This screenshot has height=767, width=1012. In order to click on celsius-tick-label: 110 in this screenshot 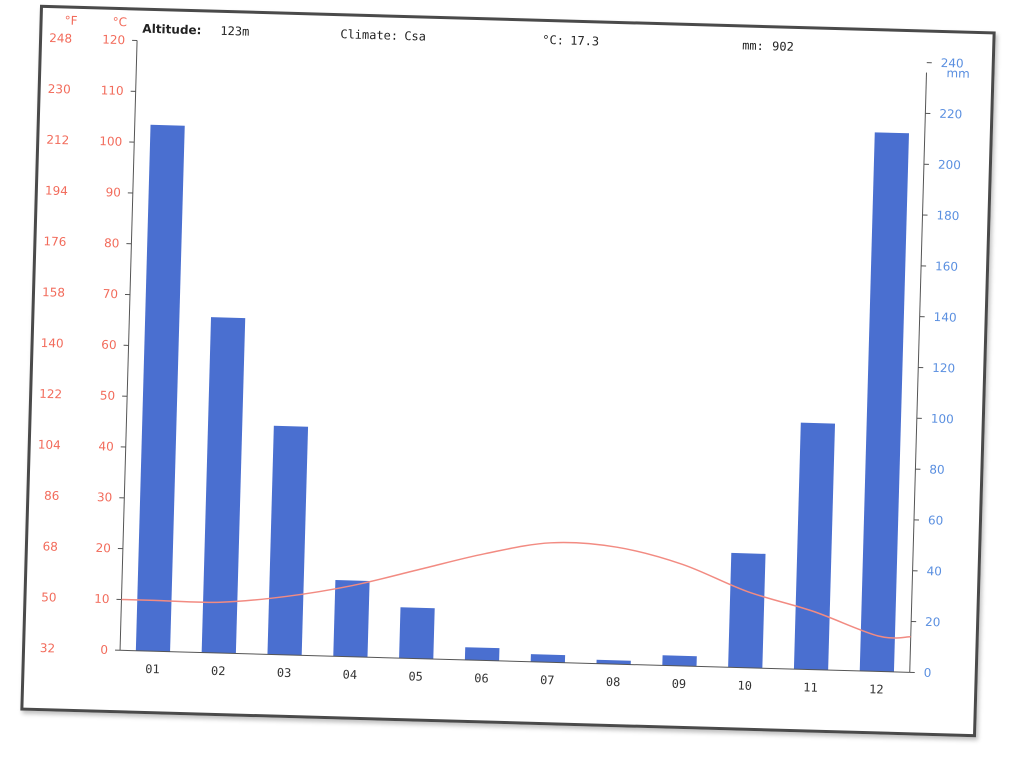, I will do `click(112, 90)`.